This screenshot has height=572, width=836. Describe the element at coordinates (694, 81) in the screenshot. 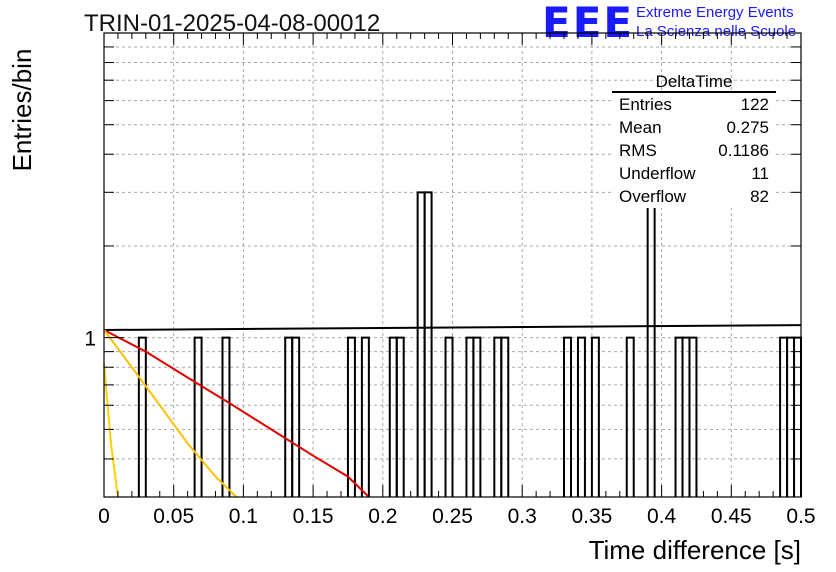

I see `stats-box-title: DeltaTime` at that location.